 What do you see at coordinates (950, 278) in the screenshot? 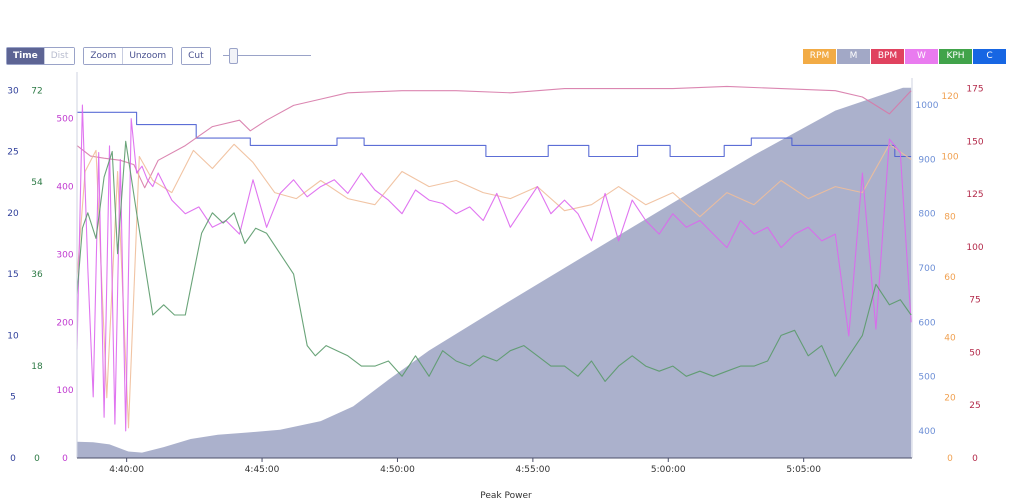
I see `axis-rpm-tick: 60` at bounding box center [950, 278].